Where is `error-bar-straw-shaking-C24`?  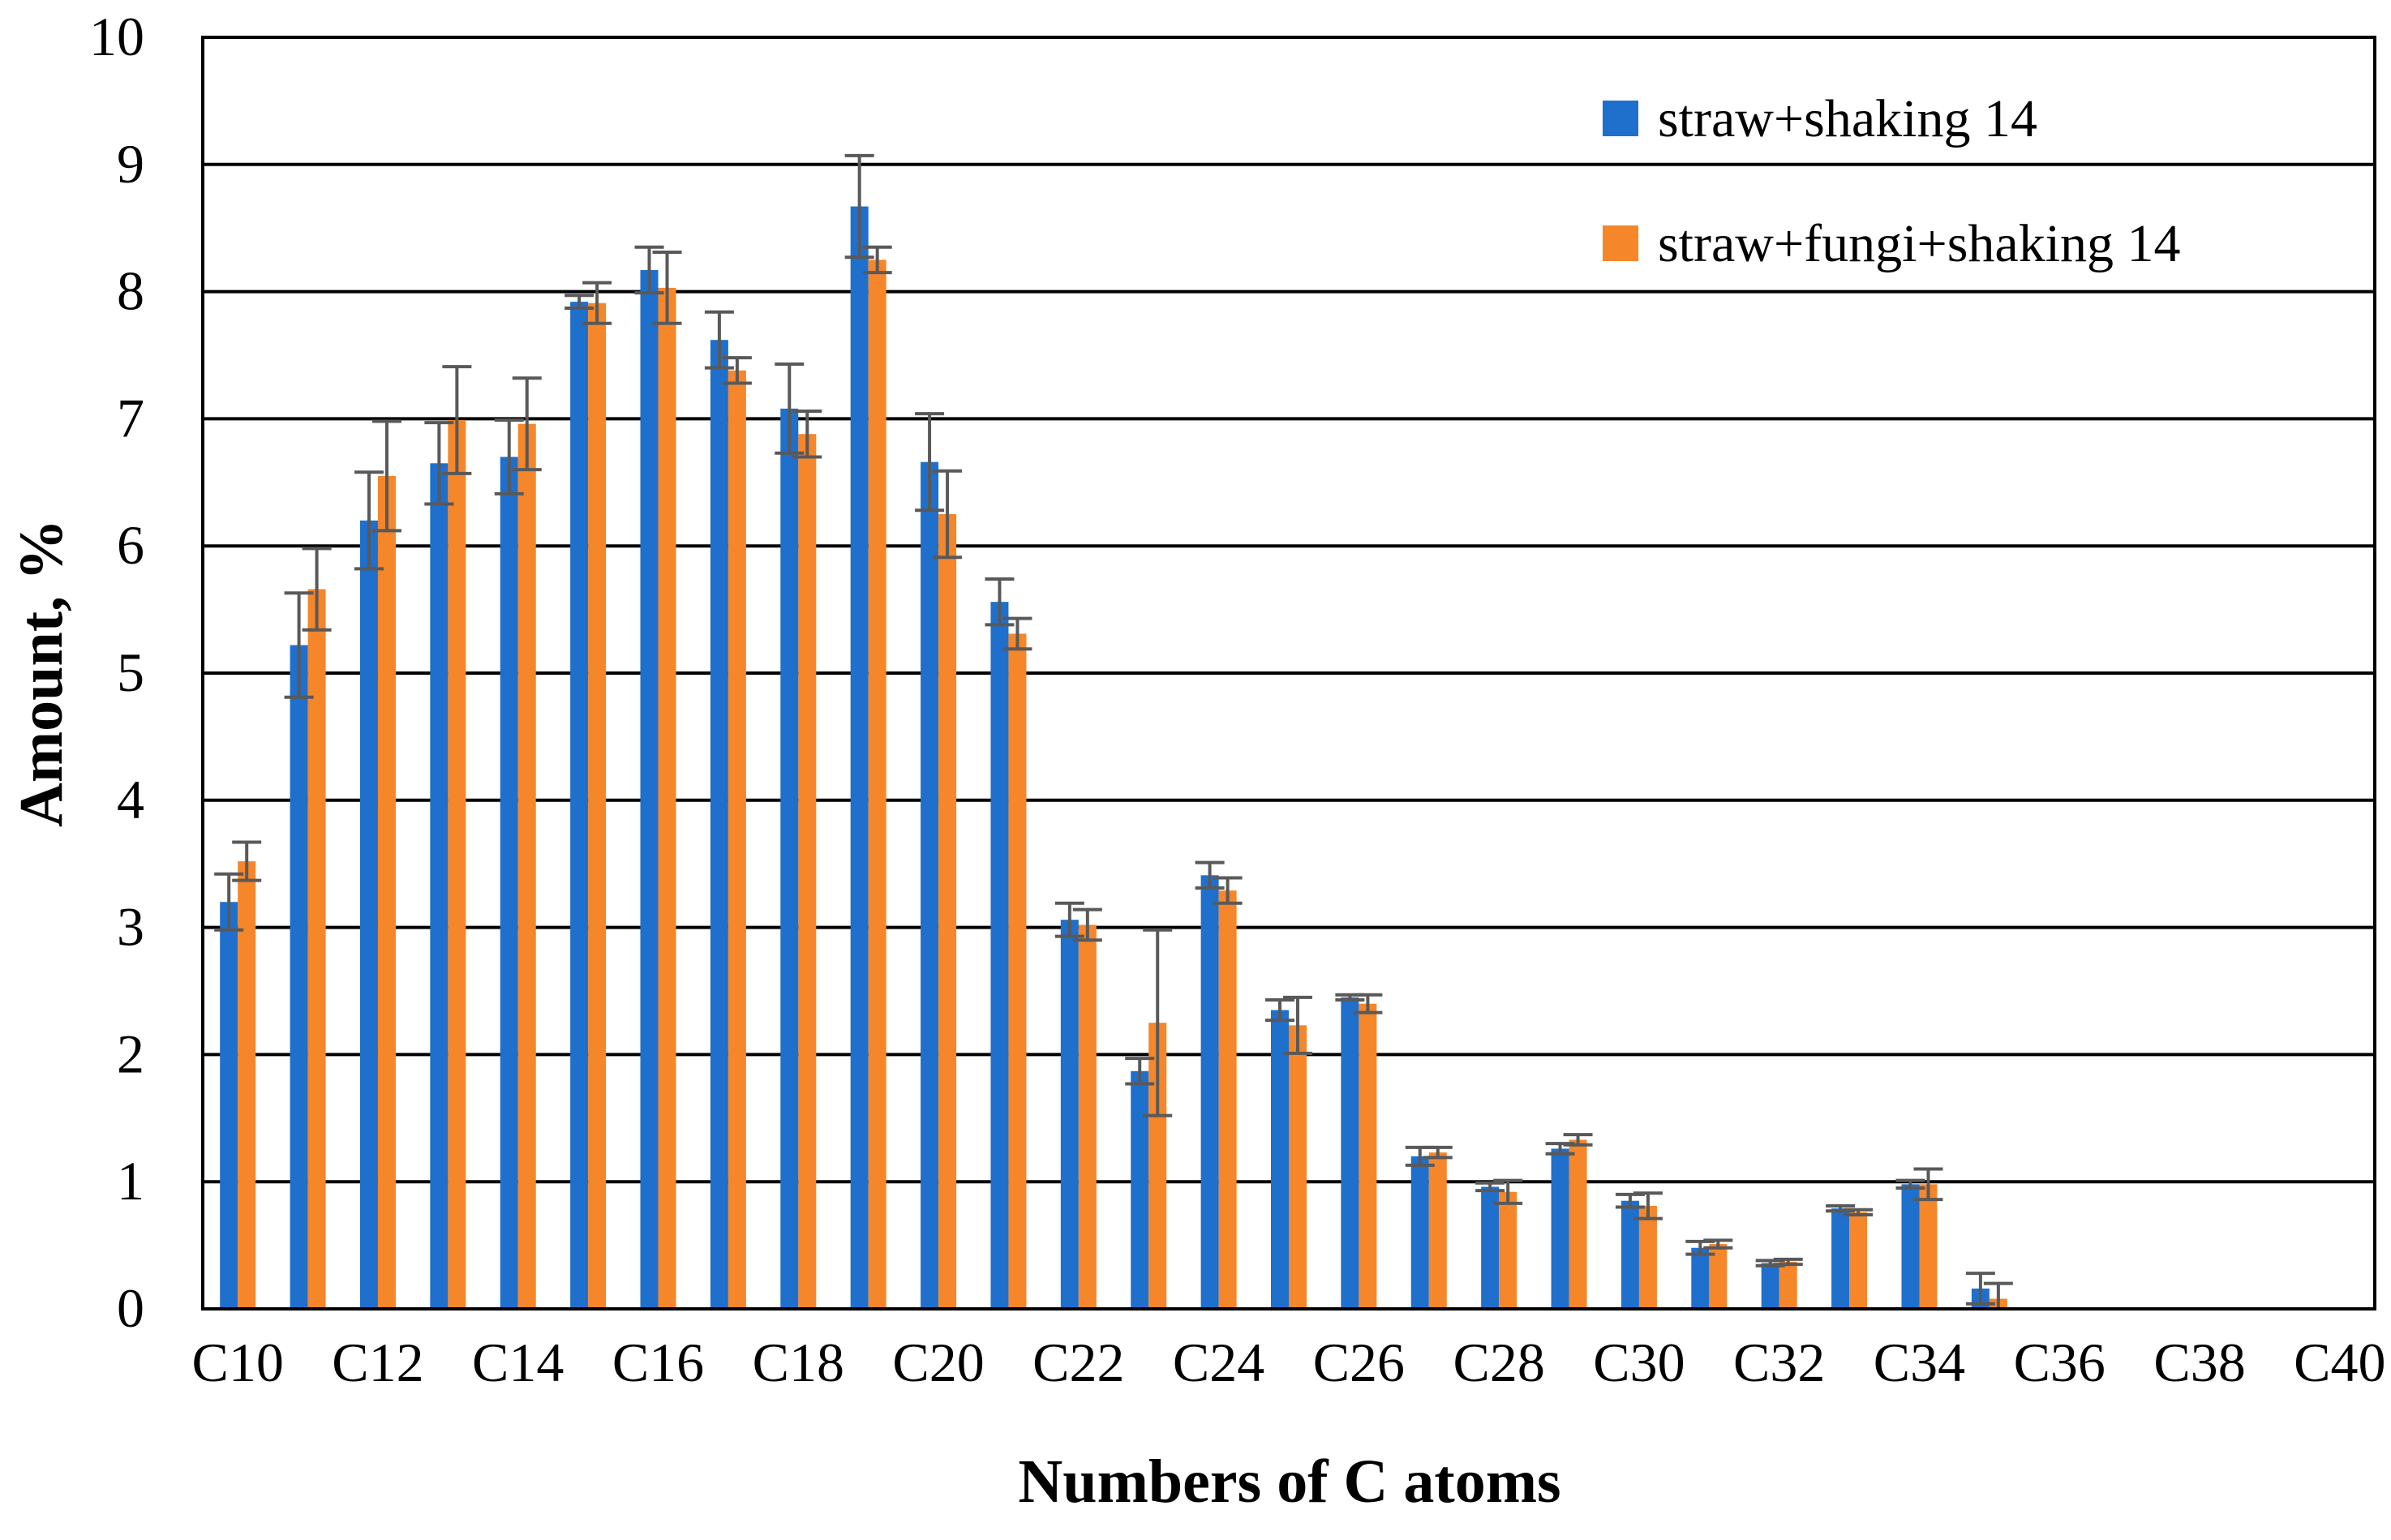 error-bar-straw-shaking-C24 is located at coordinates (1210, 875).